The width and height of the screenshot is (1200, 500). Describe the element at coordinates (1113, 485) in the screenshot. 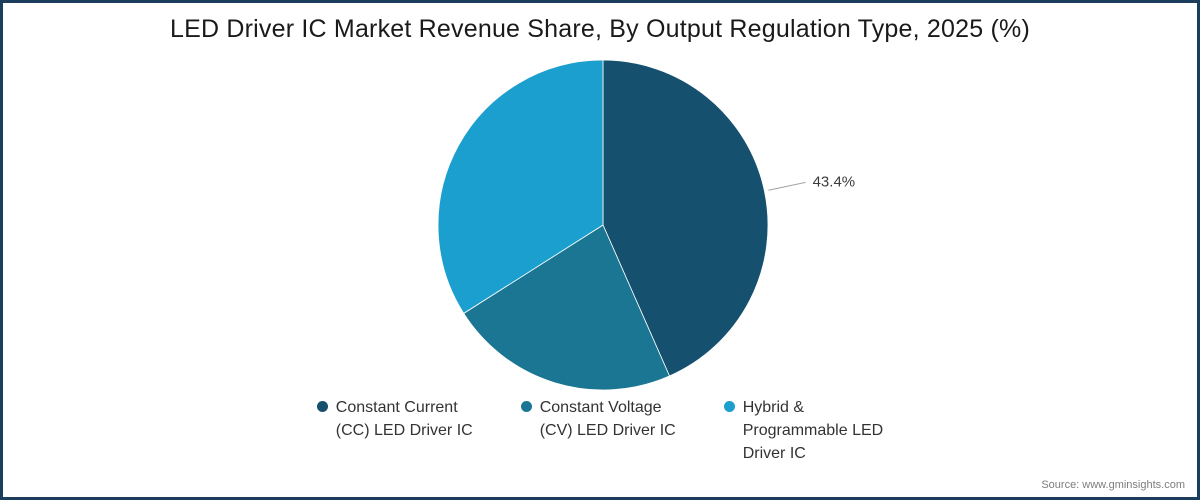

I see `source-attribution: Source: www.gminsights.com` at that location.